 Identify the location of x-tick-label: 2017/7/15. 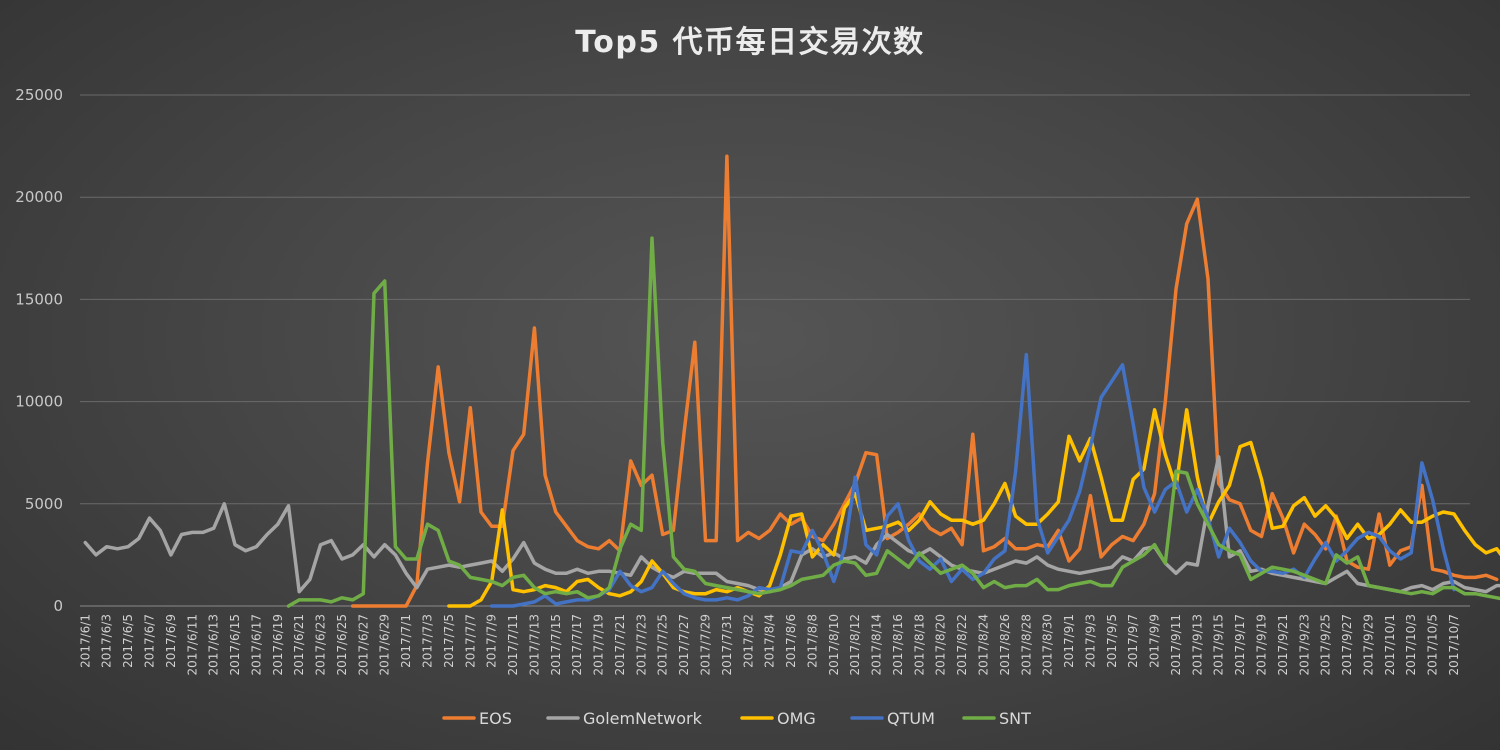
(556, 645).